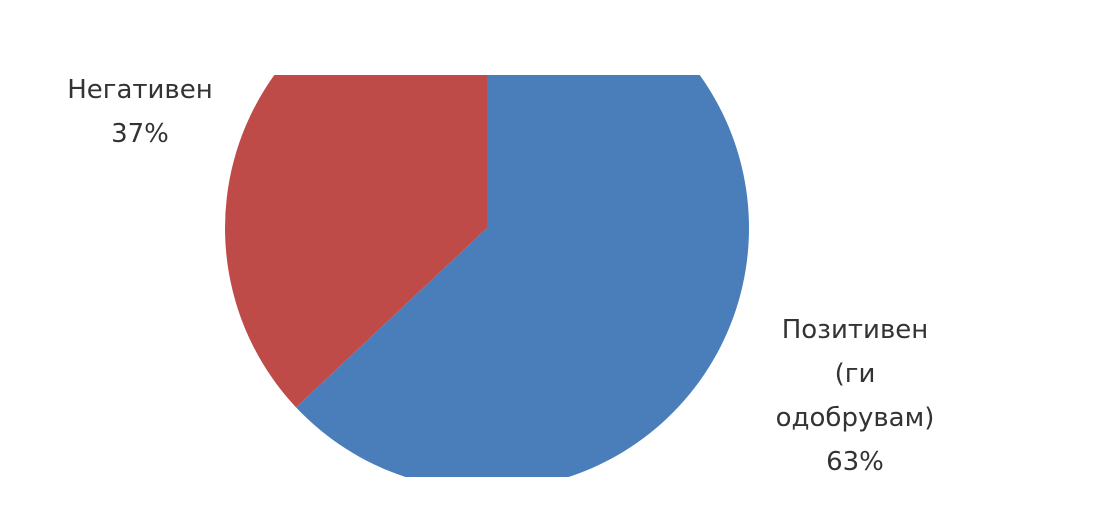 The image size is (1097, 528). Describe the element at coordinates (855, 330) in the screenshot. I see `pie-slice-label-line: Позитивен` at that location.